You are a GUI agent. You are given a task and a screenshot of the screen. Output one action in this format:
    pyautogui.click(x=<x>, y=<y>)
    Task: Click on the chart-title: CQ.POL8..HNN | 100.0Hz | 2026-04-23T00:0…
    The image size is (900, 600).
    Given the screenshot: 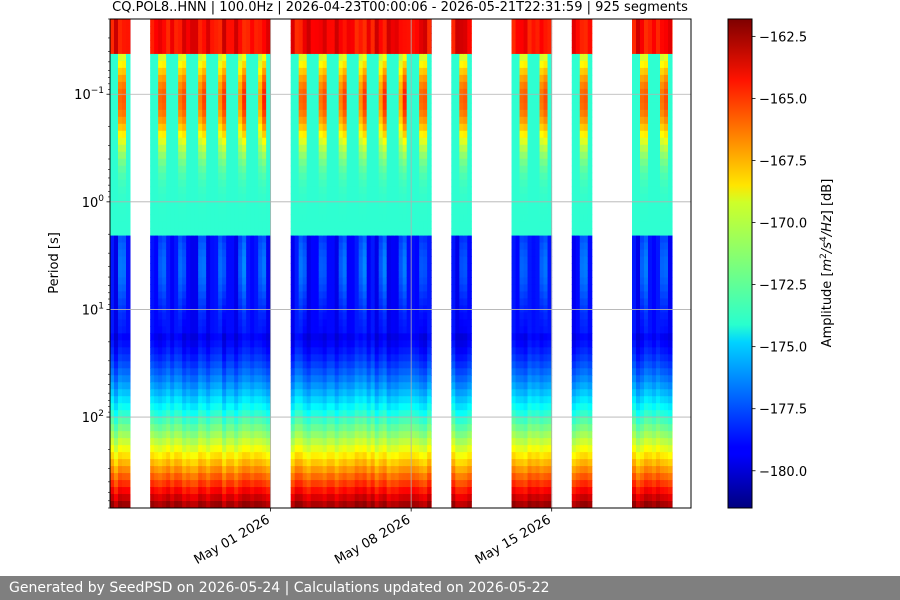 What is the action you would take?
    pyautogui.click(x=400, y=7)
    